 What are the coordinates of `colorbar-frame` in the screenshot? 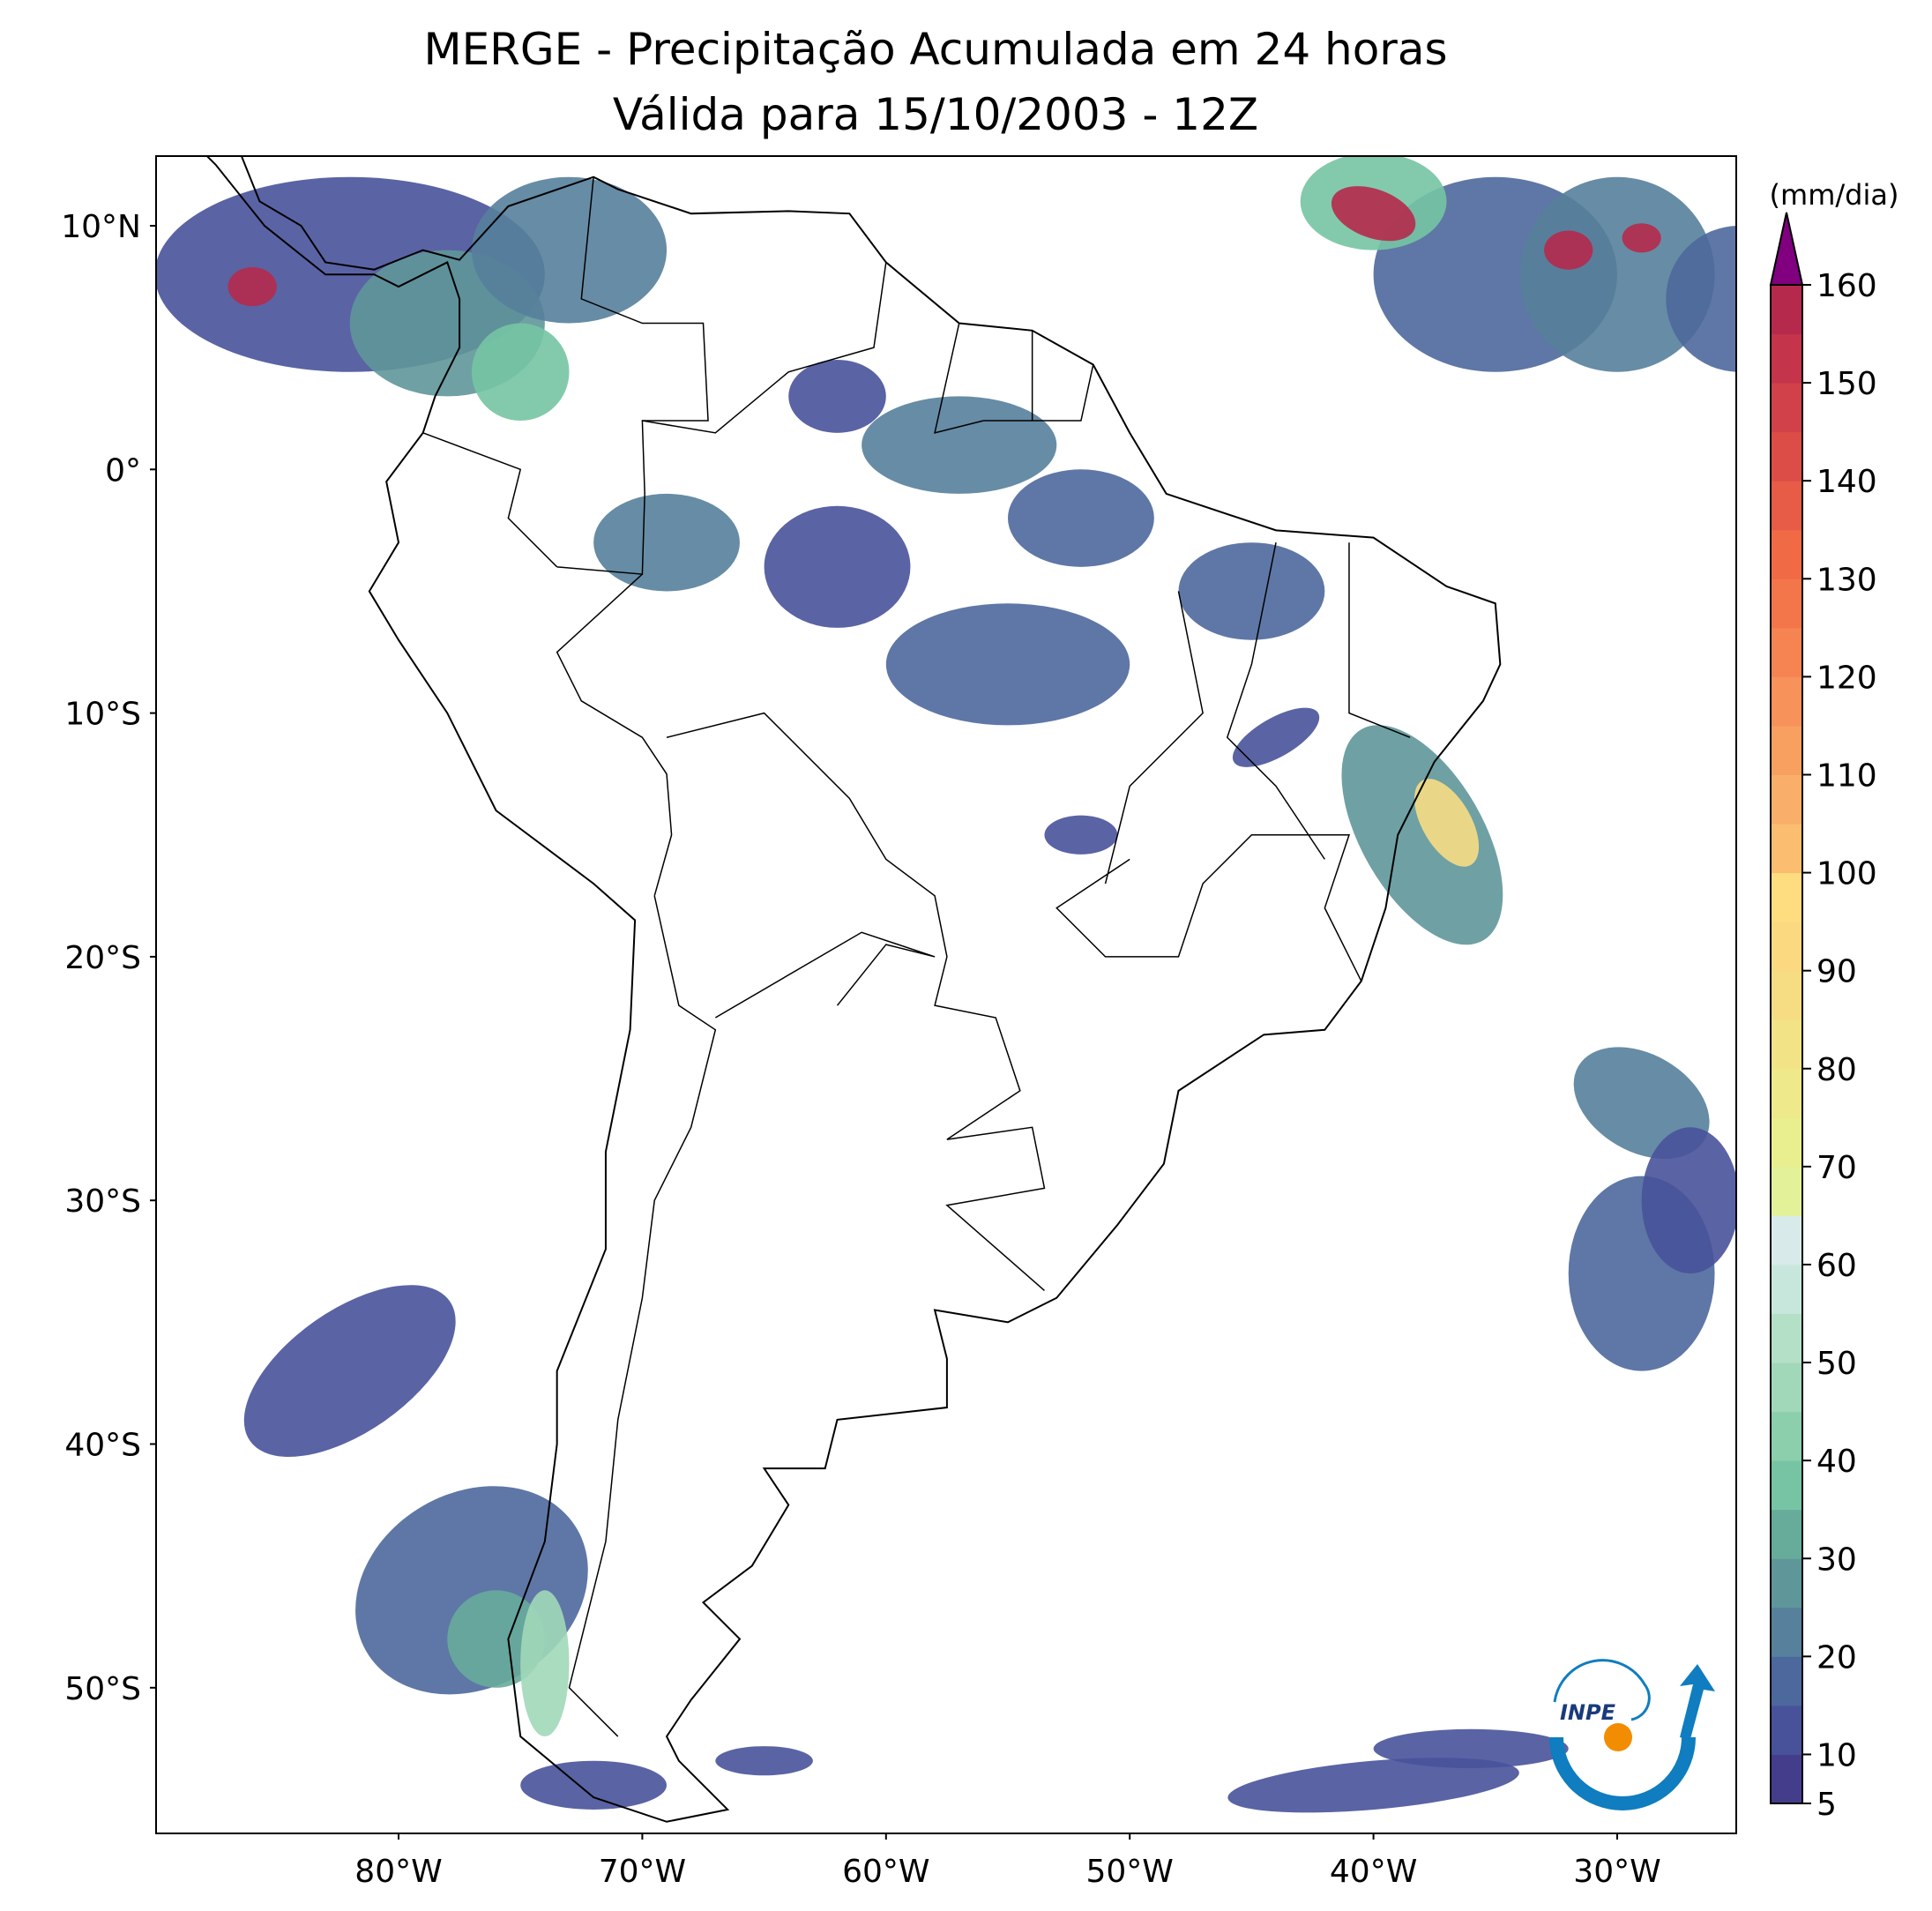 It's located at (1786, 1044).